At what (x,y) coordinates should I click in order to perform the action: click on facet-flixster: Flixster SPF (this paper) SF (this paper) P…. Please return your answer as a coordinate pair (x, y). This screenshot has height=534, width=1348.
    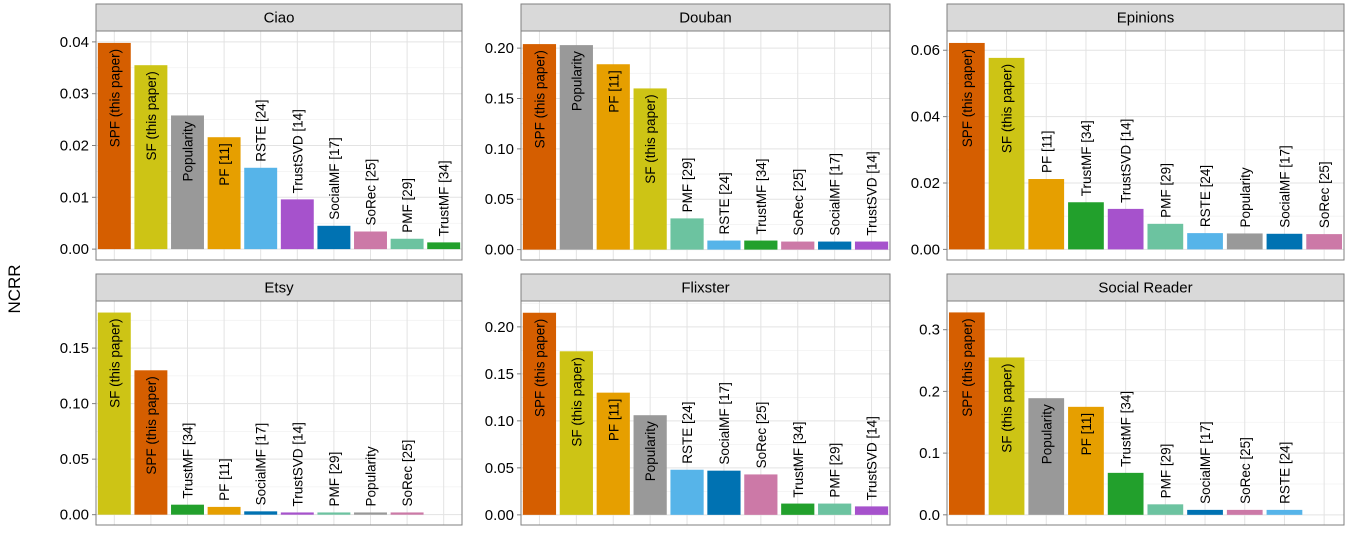
    Looking at the image, I should click on (688, 399).